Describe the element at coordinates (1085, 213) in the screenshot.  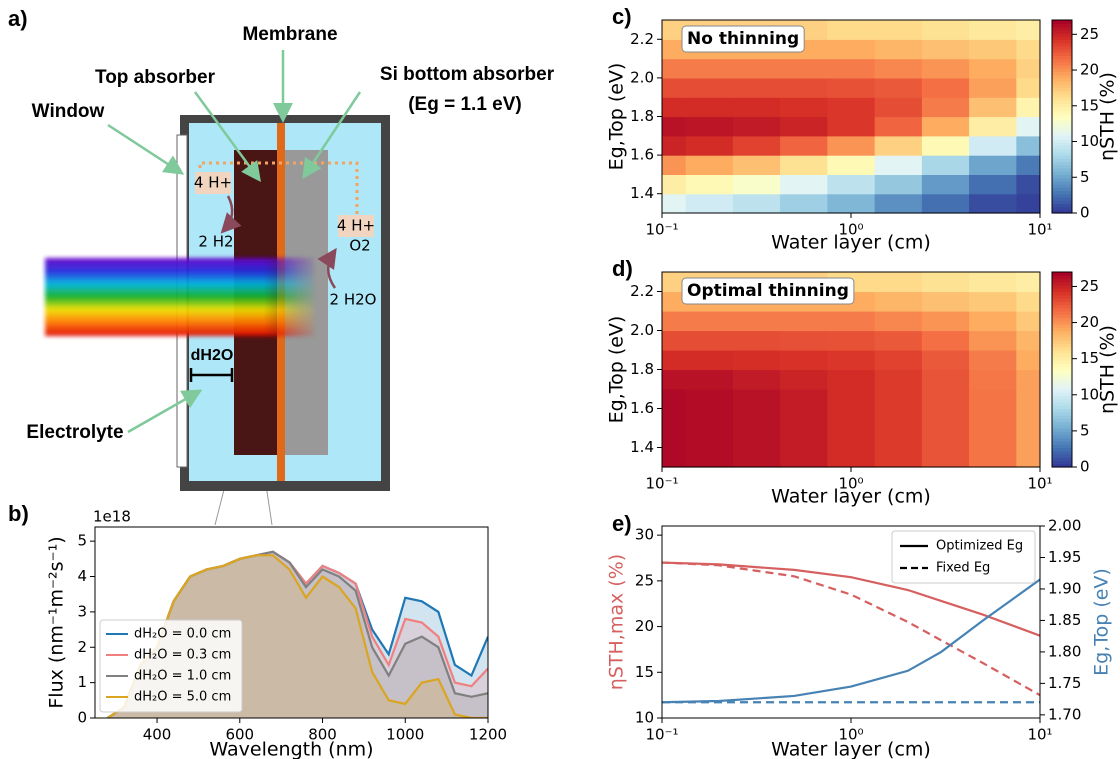
I see `colorbar-tick-label: 0` at that location.